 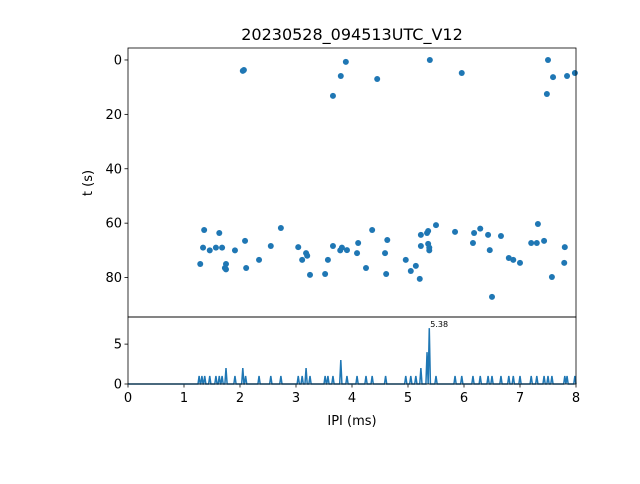 I want to click on y-tick-label: 80, so click(x=113, y=278).